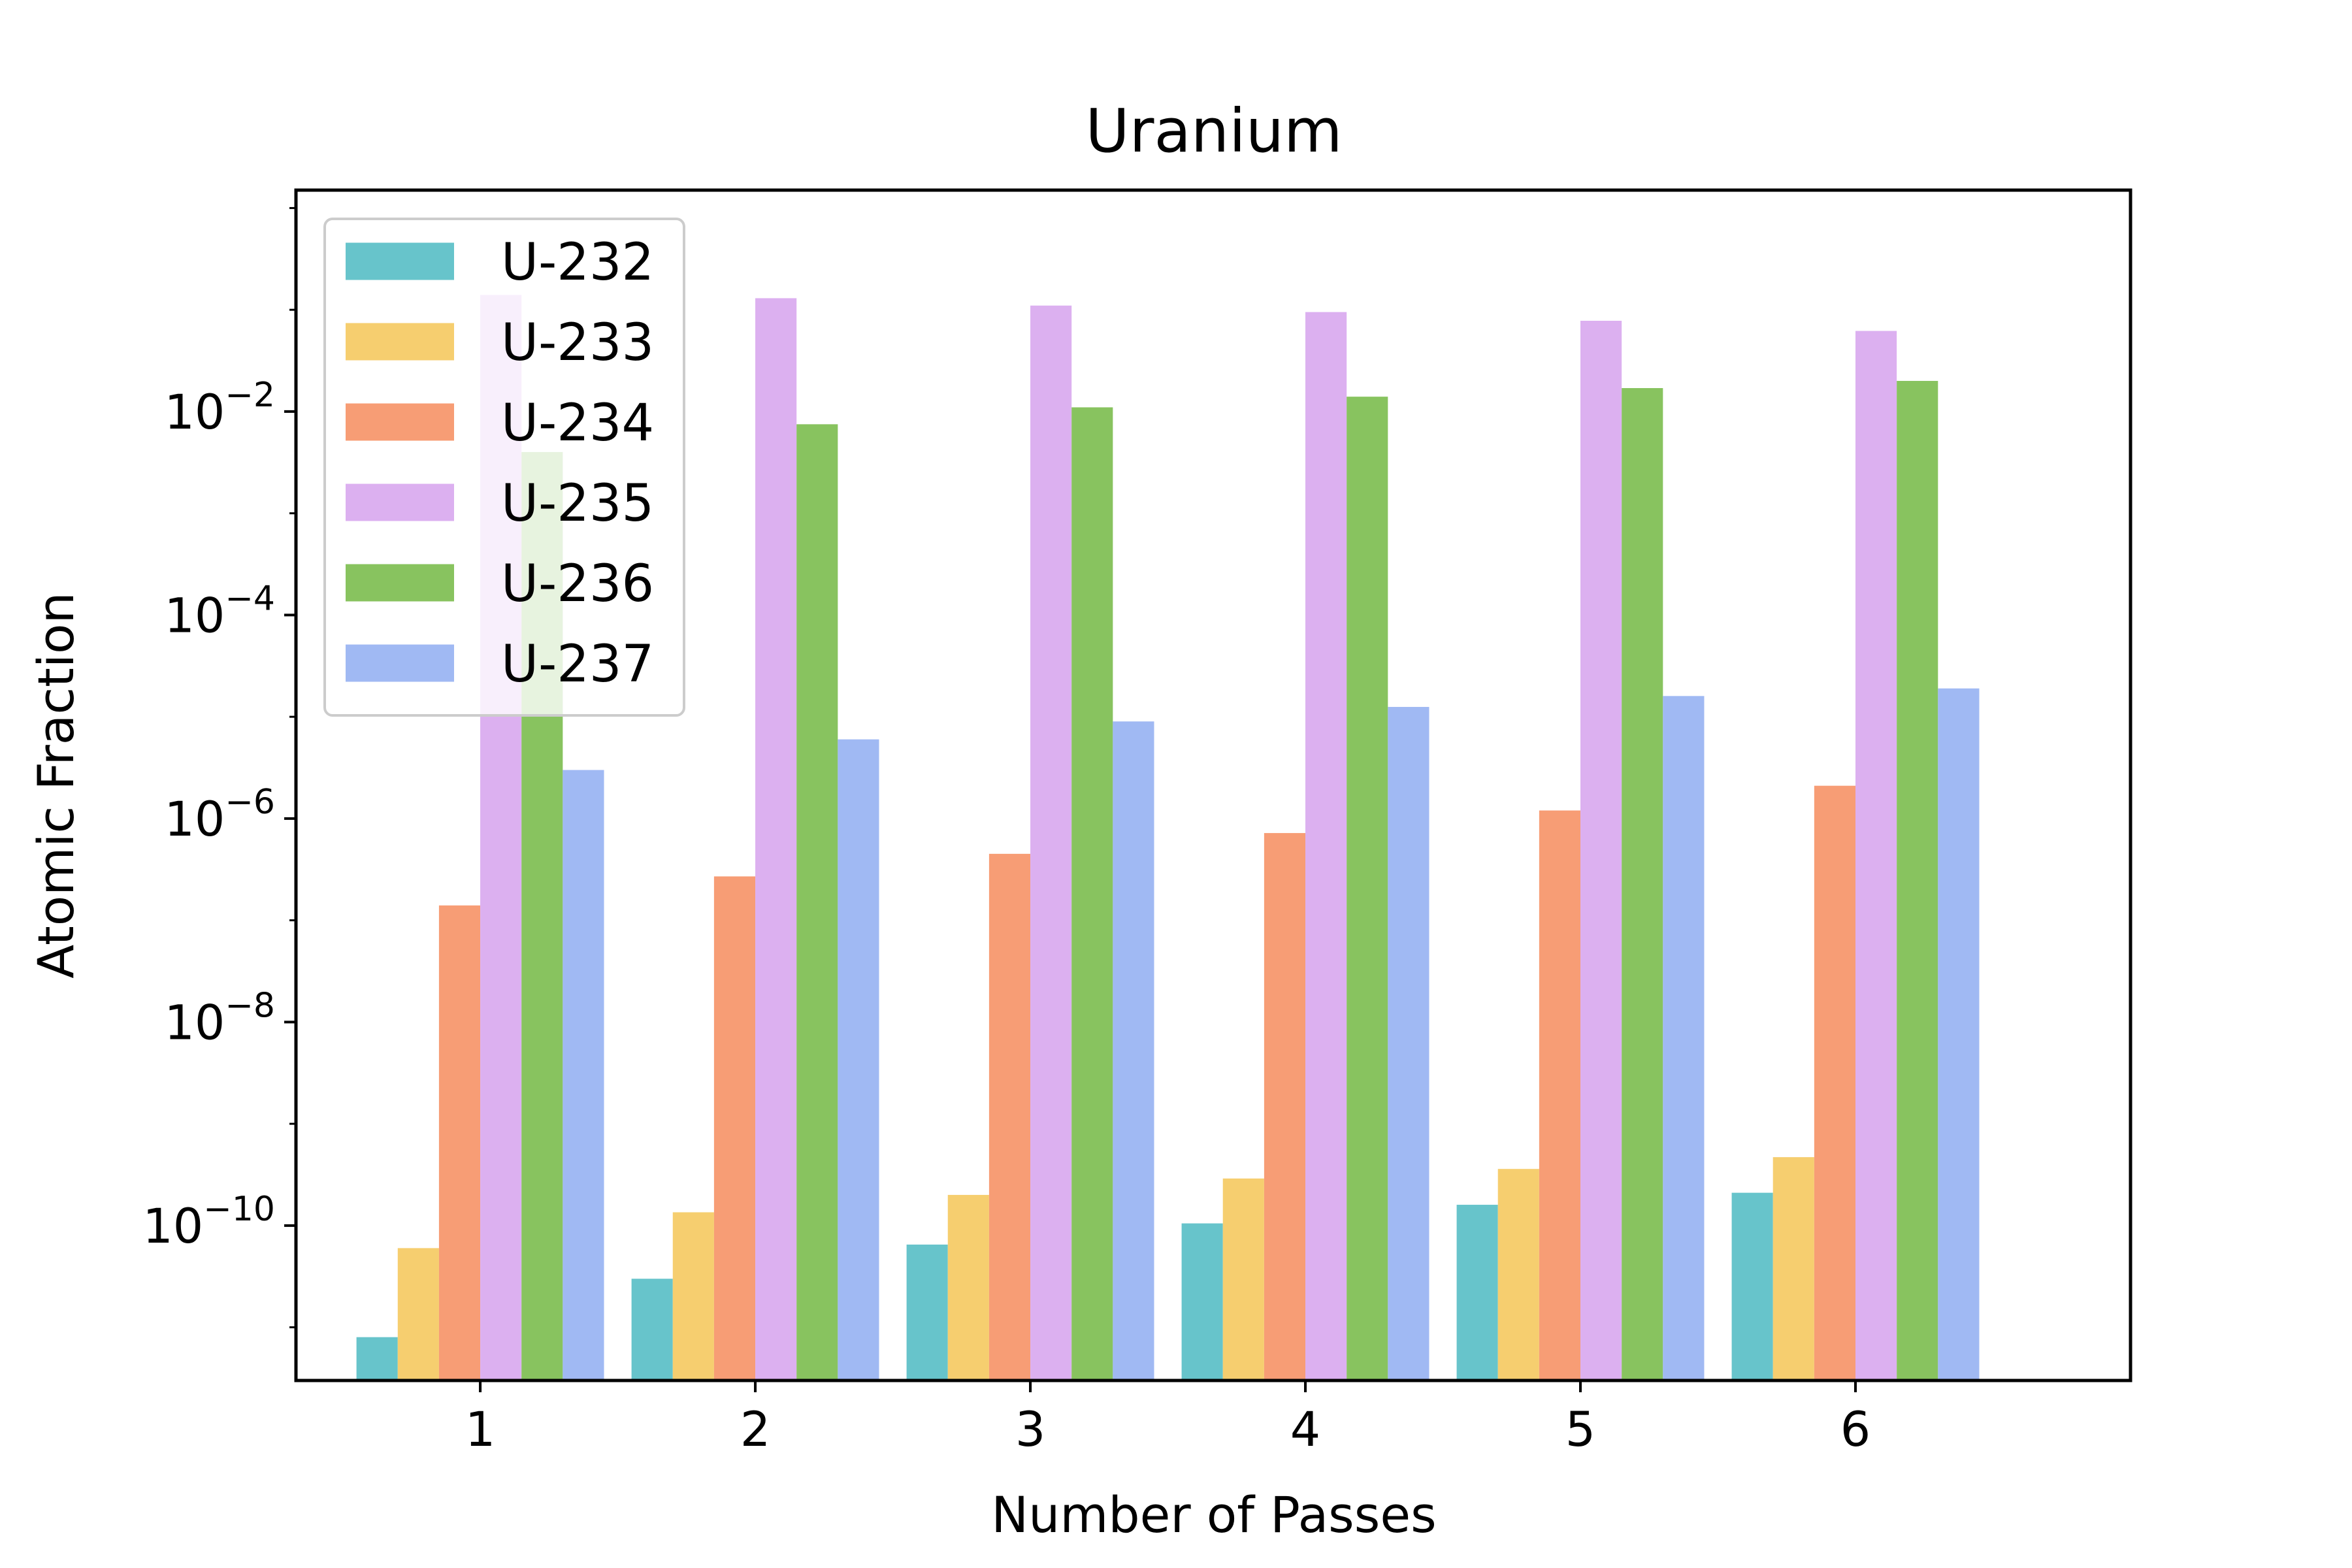  I want to click on legend-label-u-237: U-237, so click(577, 664).